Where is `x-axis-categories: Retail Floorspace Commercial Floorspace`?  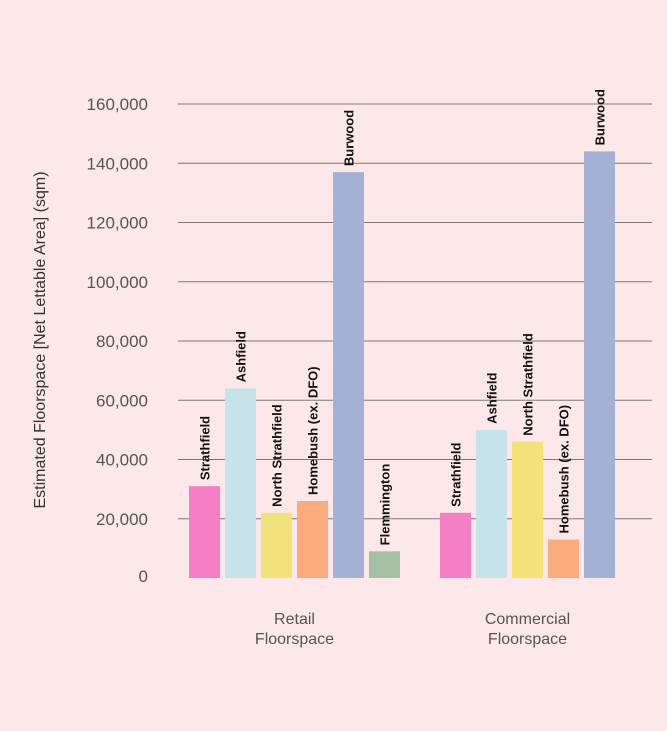
x-axis-categories: Retail Floorspace Commercial Floorspace is located at coordinates (412, 629).